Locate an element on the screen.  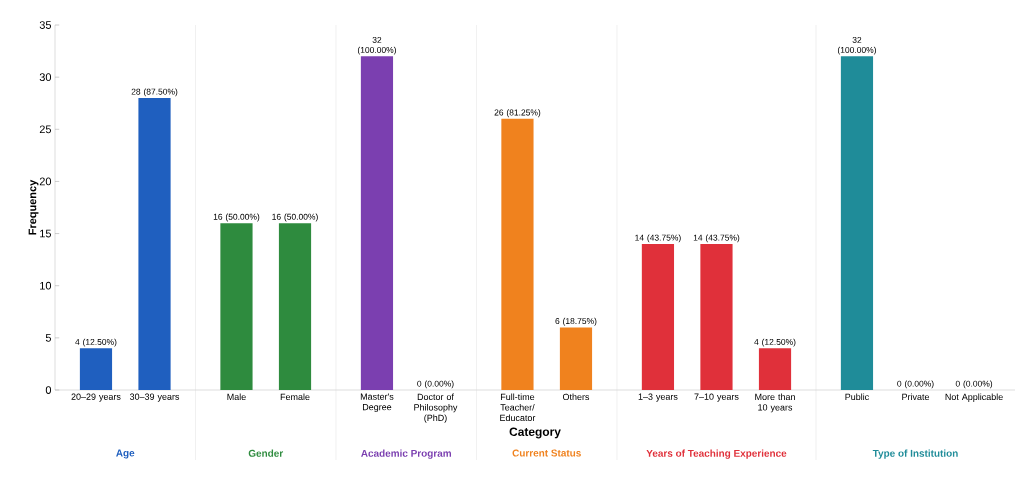
x-tick-label: 30–39 years is located at coordinates (154, 397).